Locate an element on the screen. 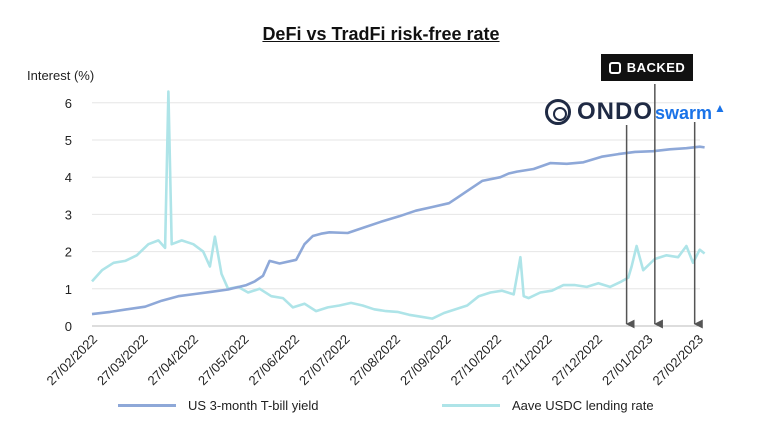 The width and height of the screenshot is (762, 437). ondo-logo-text: ONDO is located at coordinates (615, 111).